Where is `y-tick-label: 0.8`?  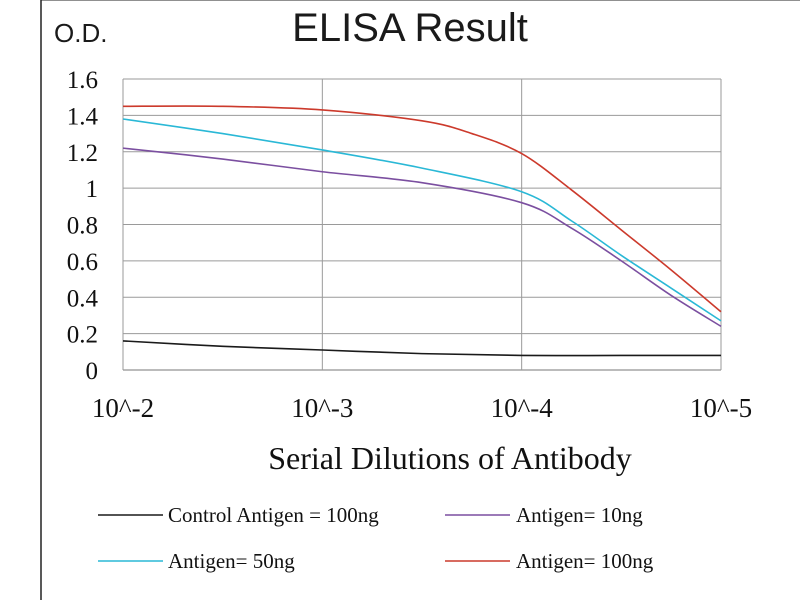 y-tick-label: 0.8 is located at coordinates (82, 226).